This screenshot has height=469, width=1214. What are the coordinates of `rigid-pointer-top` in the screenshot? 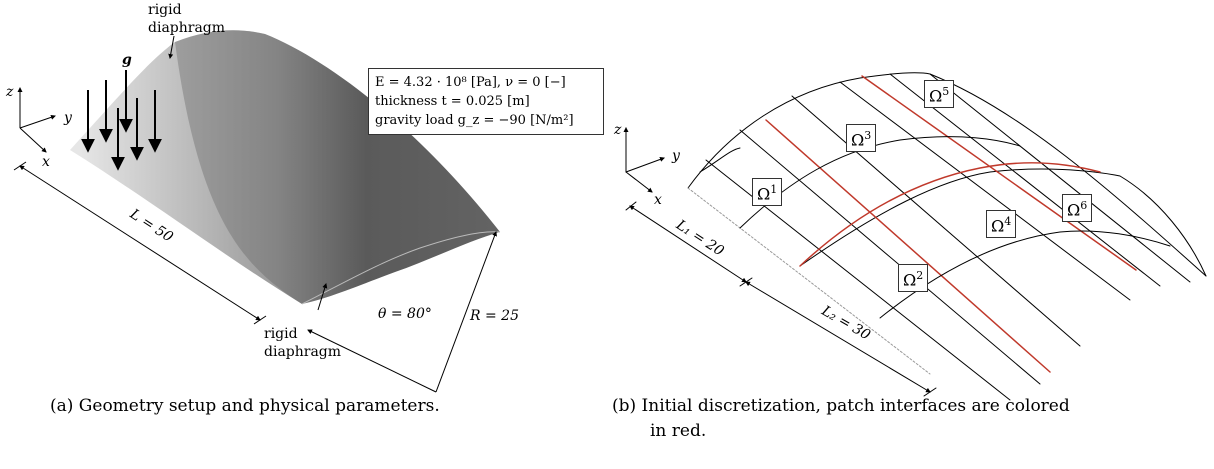 It's located at (171, 47).